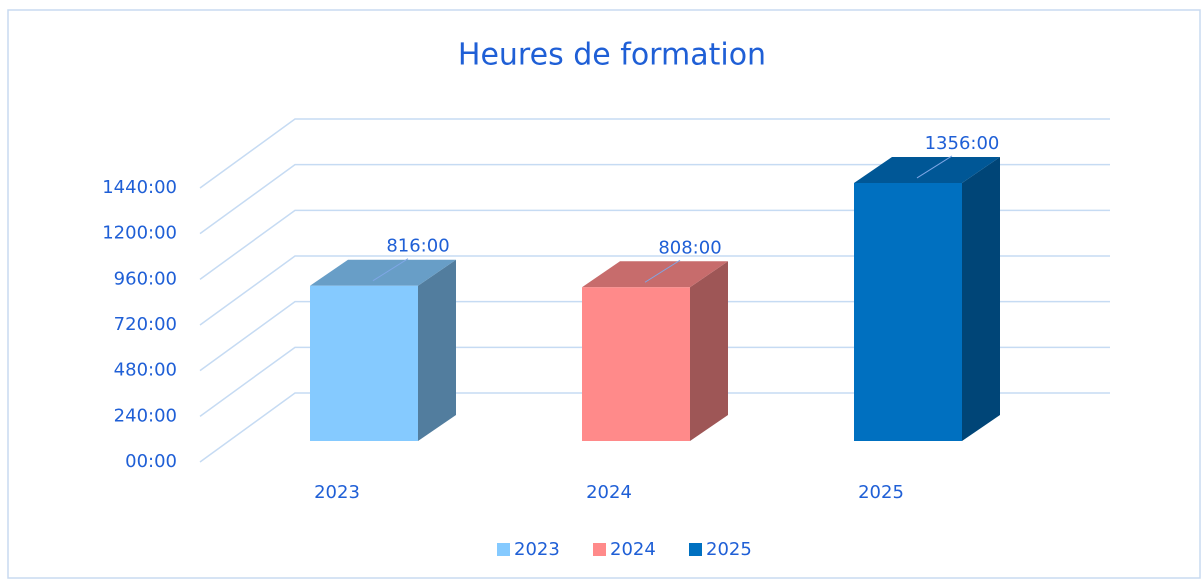 This screenshot has height=581, width=1203. What do you see at coordinates (962, 143) in the screenshot?
I see `data-label: 1356:00` at bounding box center [962, 143].